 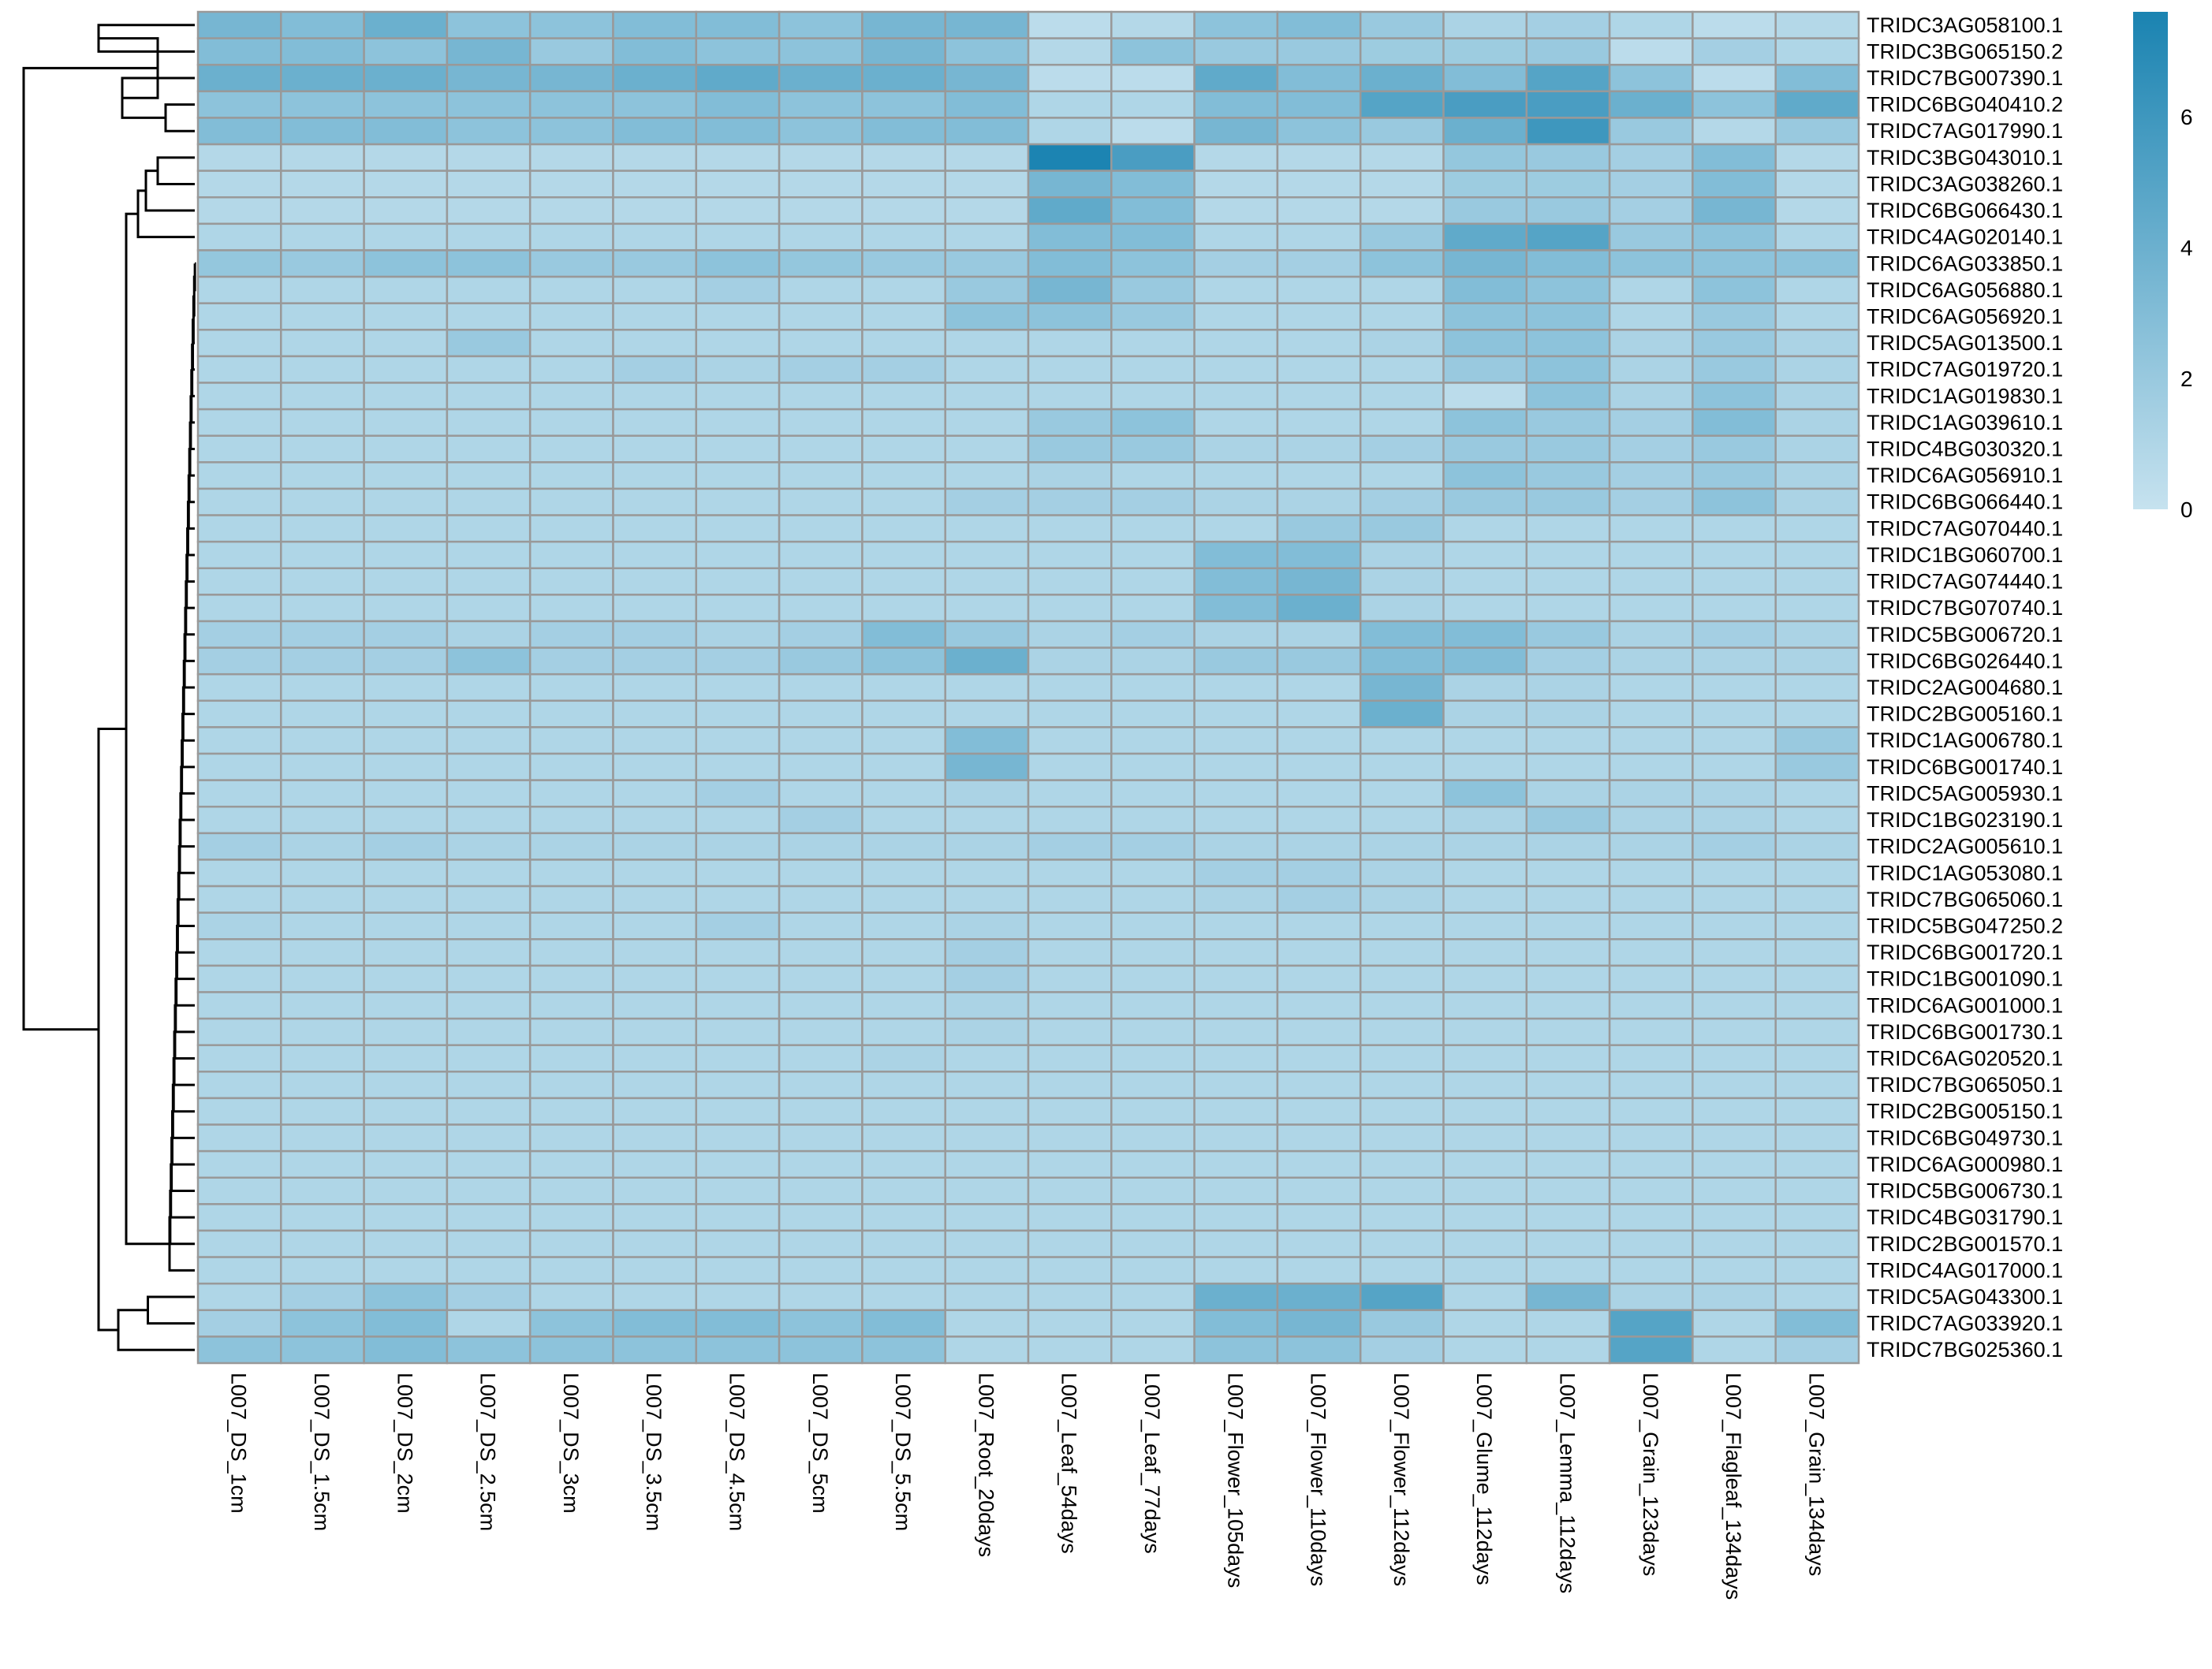 I want to click on row-label: TRIDC7AG019720.1, so click(x=1965, y=370).